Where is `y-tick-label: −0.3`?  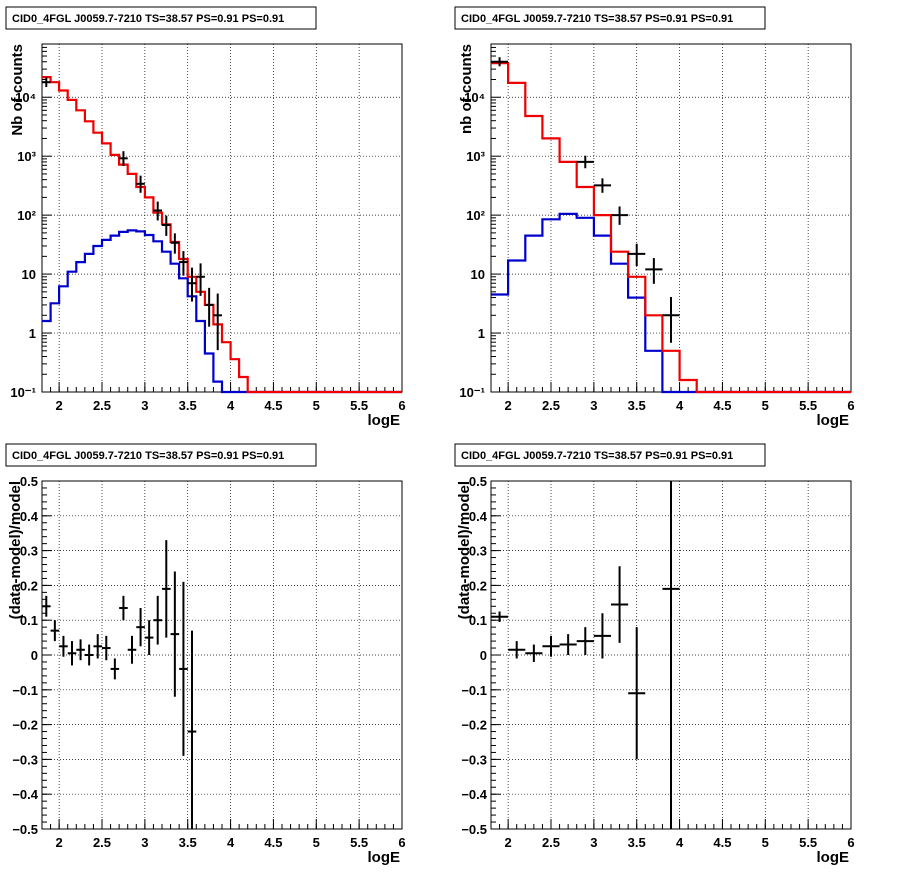
y-tick-label: −0.3 is located at coordinates (25, 759).